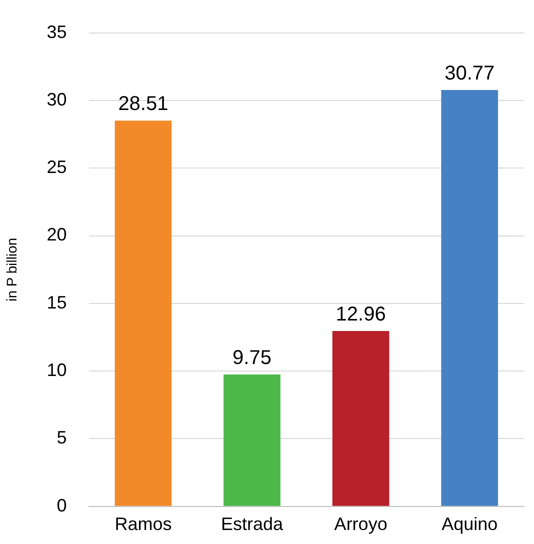 The image size is (534, 544). Describe the element at coordinates (469, 73) in the screenshot. I see `data-label: 30.77` at that location.